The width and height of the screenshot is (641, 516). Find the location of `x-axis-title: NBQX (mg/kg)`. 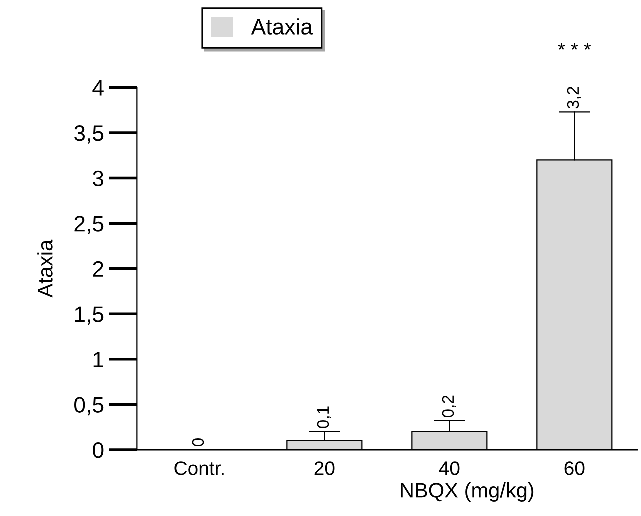

x-axis-title: NBQX (mg/kg) is located at coordinates (467, 492).